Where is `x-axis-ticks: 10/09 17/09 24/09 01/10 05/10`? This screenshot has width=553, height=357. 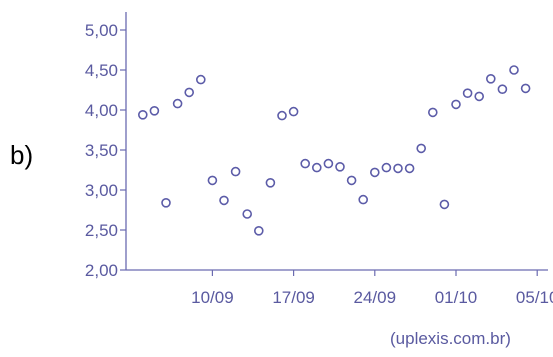 x-axis-ticks: 10/09 17/09 24/09 01/10 05/10 is located at coordinates (372, 288).